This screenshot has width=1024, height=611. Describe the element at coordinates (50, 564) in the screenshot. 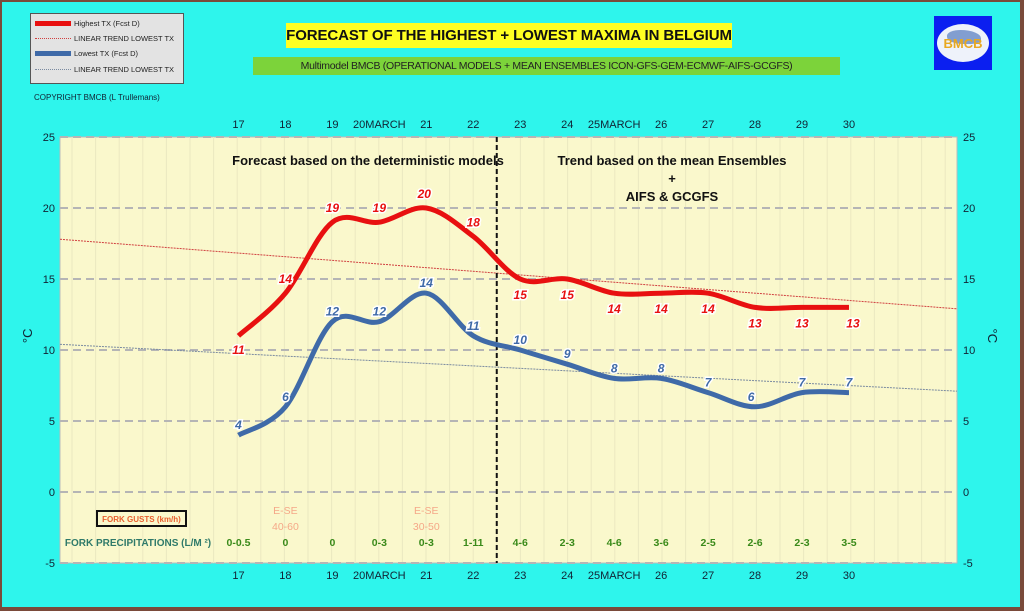

I see `y-tick-label-left: -5` at that location.